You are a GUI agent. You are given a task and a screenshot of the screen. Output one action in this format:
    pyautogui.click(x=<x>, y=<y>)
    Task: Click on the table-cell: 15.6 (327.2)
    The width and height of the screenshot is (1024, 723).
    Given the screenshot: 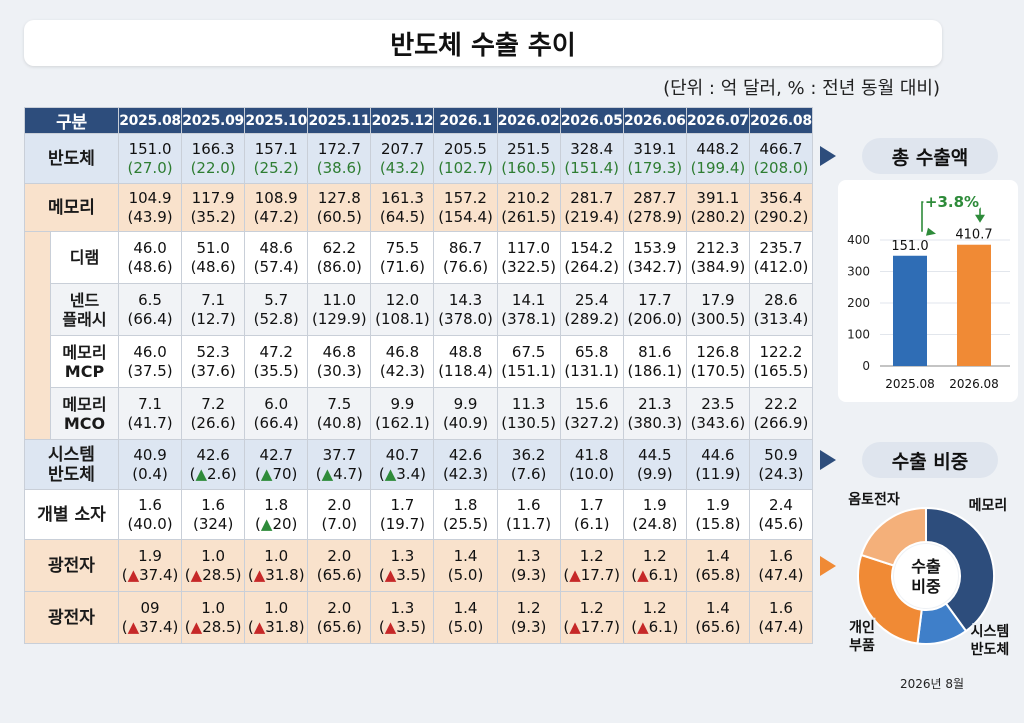 What is the action you would take?
    pyautogui.click(x=591, y=413)
    